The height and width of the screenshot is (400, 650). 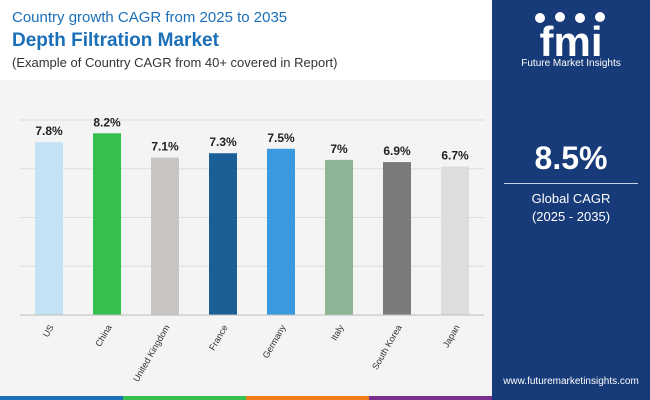 I want to click on bar-italy, so click(x=339, y=237).